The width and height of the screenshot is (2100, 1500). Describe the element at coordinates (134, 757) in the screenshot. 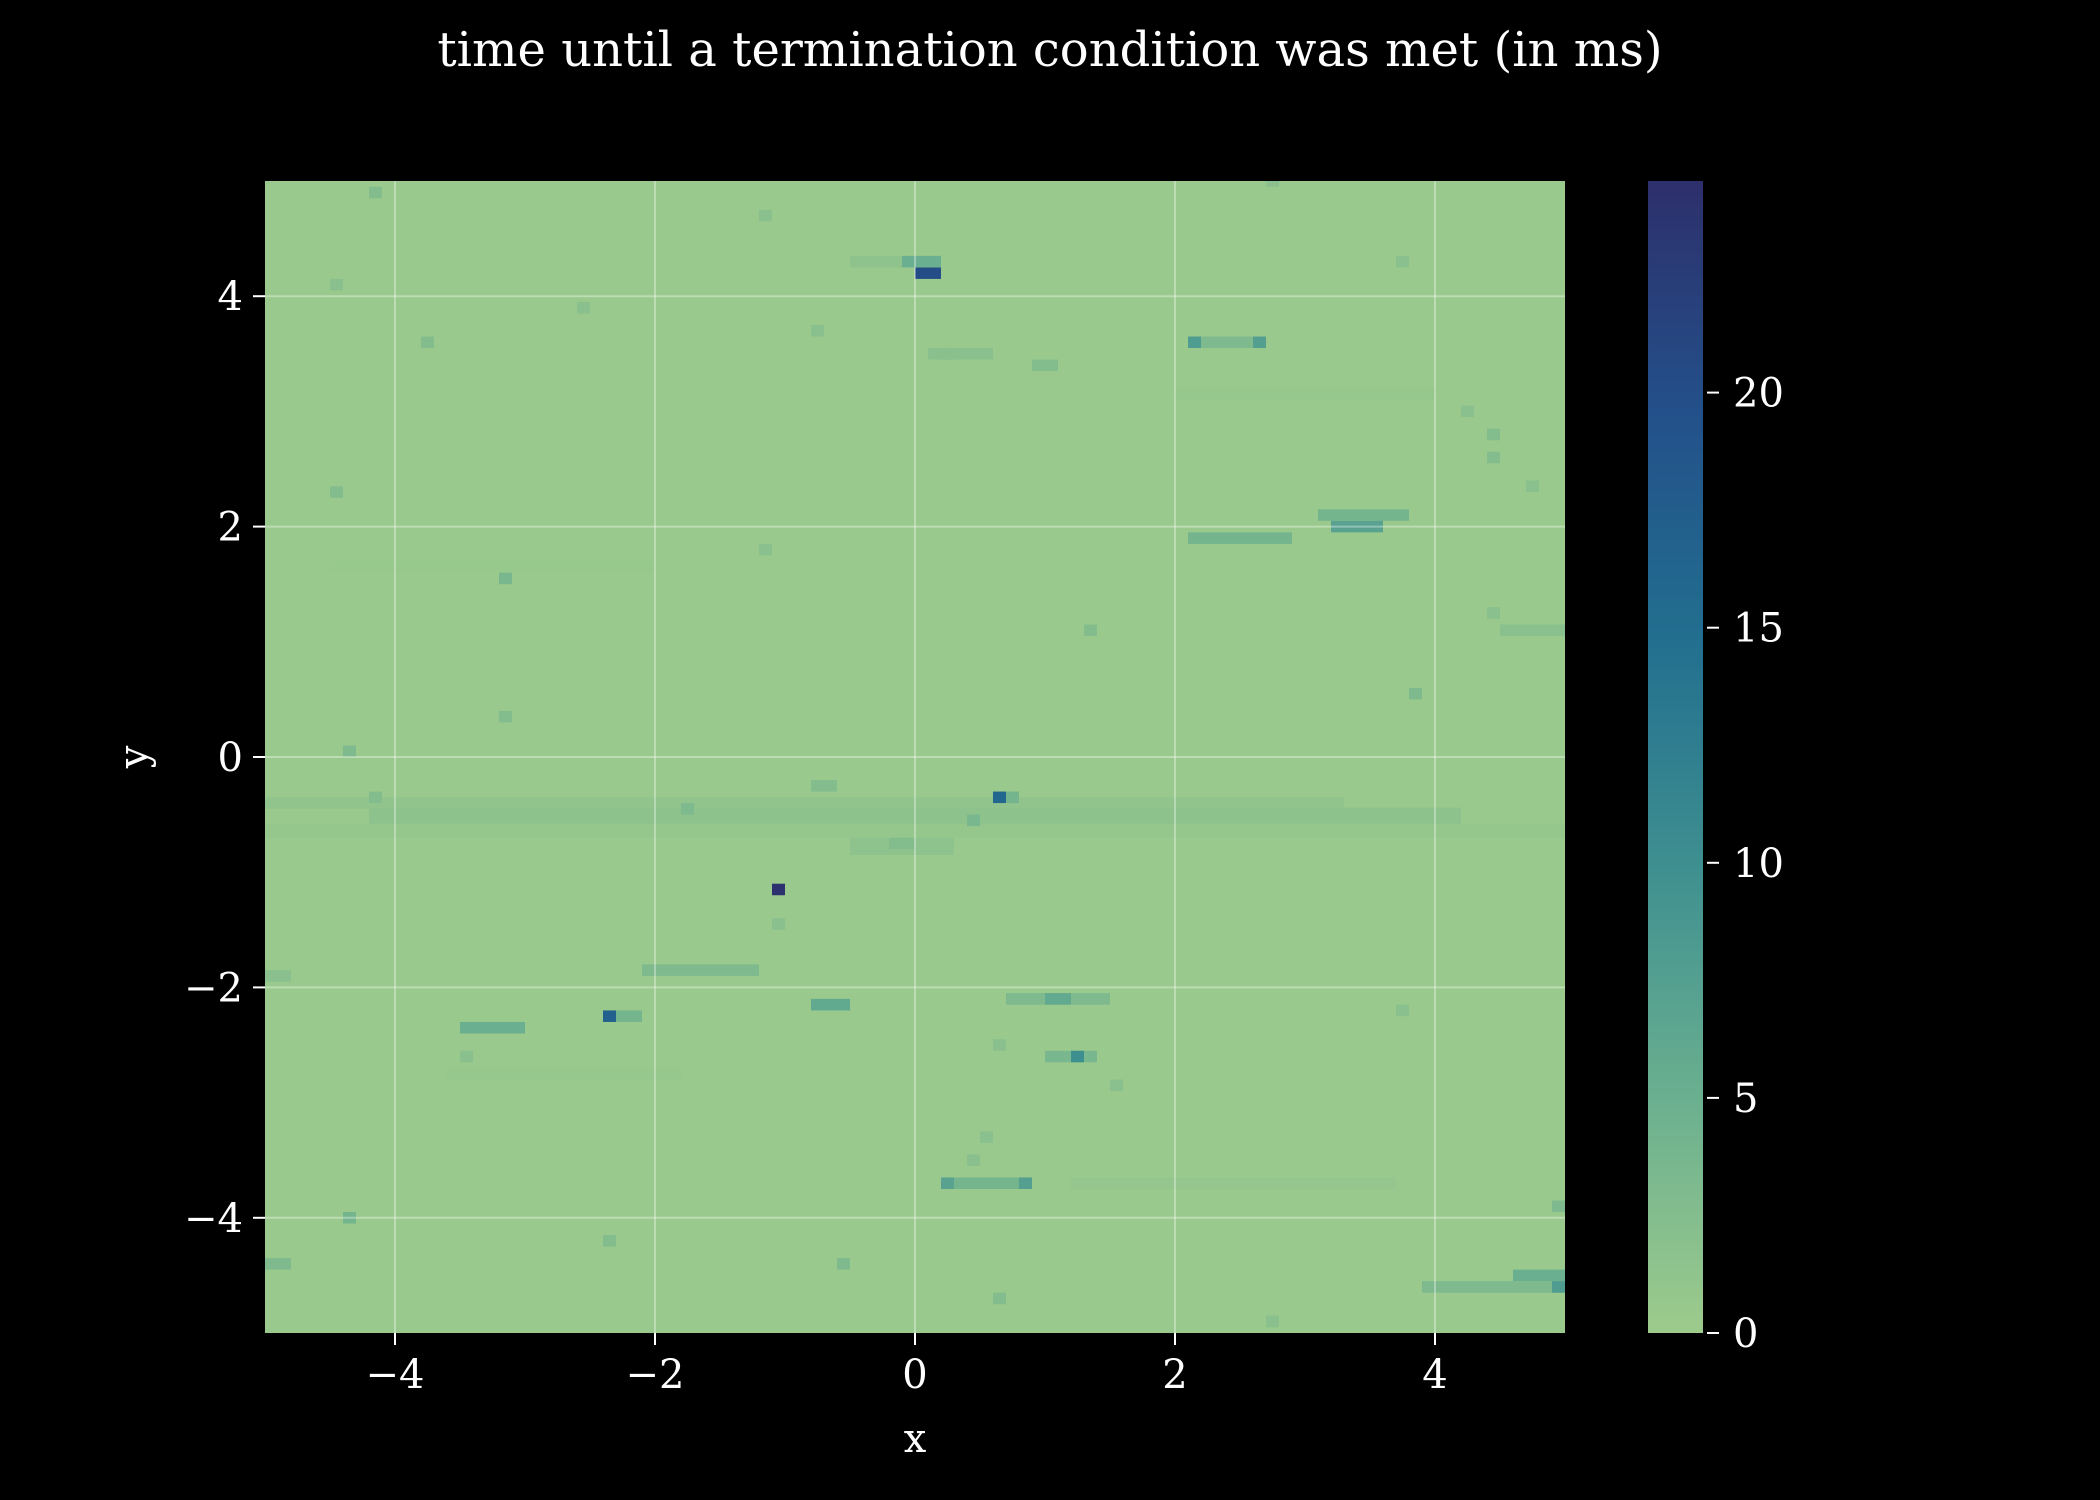

I see `y-axis-label: y` at that location.